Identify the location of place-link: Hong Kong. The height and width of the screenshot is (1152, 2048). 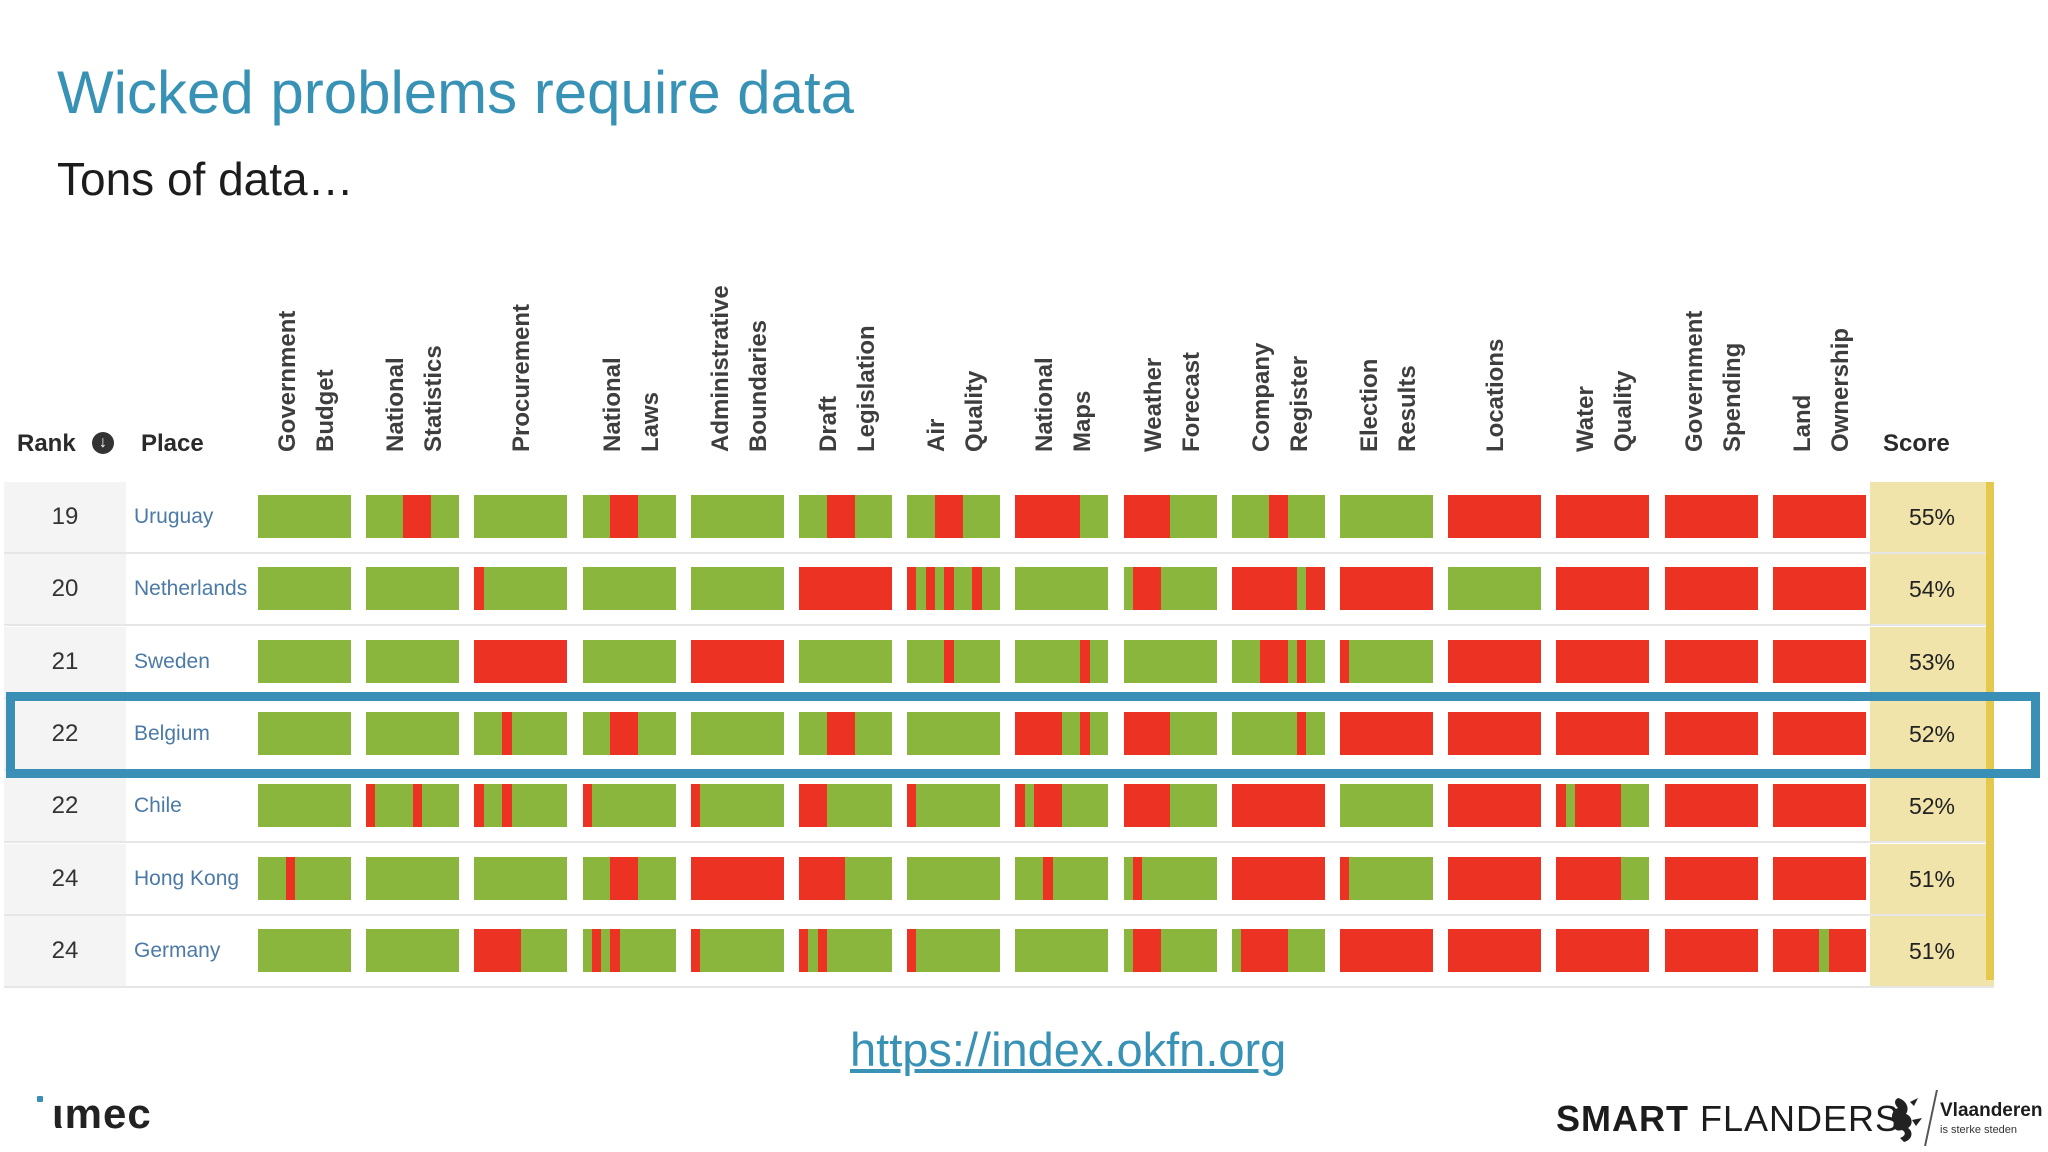
(187, 878).